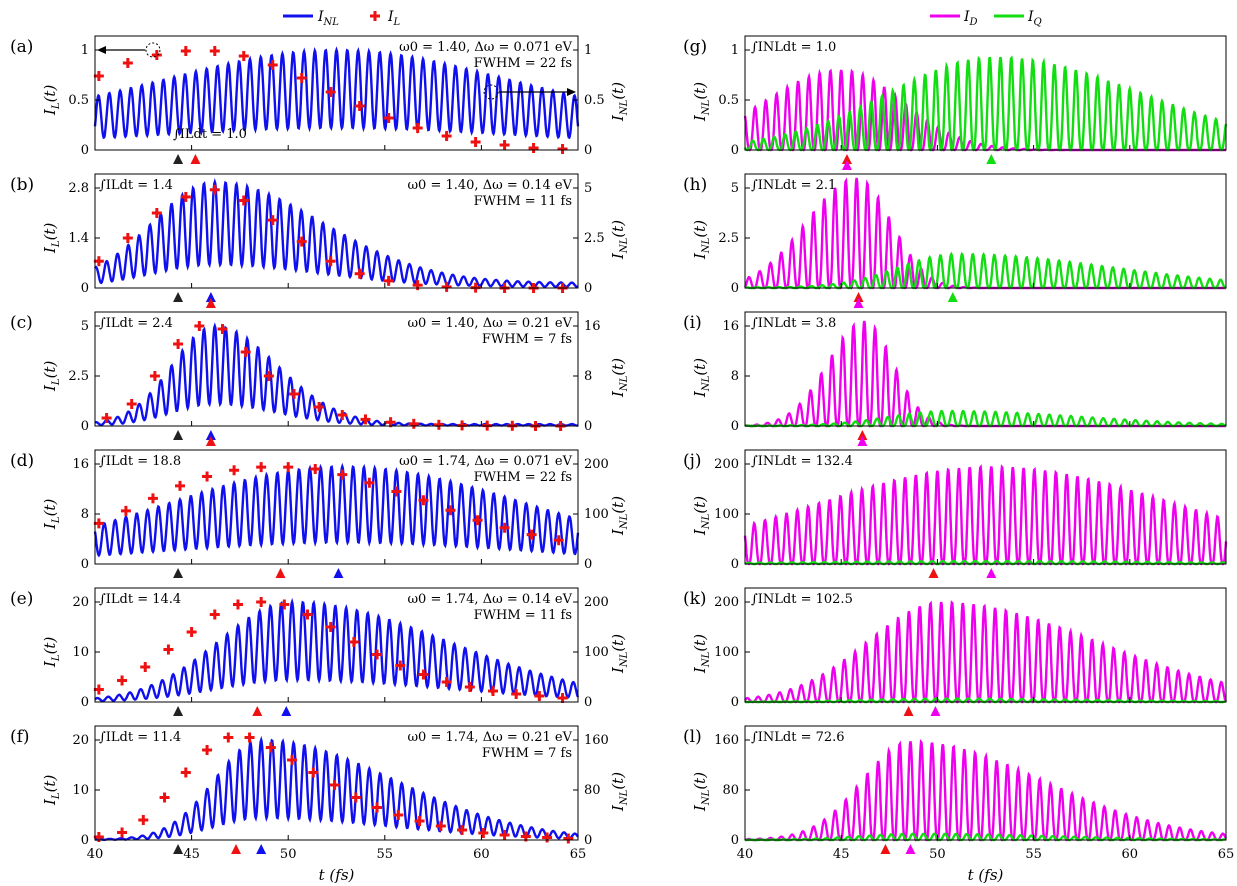 This screenshot has height=886, width=1237. Describe the element at coordinates (22, 461) in the screenshot. I see `panel-d-label: (d)` at that location.